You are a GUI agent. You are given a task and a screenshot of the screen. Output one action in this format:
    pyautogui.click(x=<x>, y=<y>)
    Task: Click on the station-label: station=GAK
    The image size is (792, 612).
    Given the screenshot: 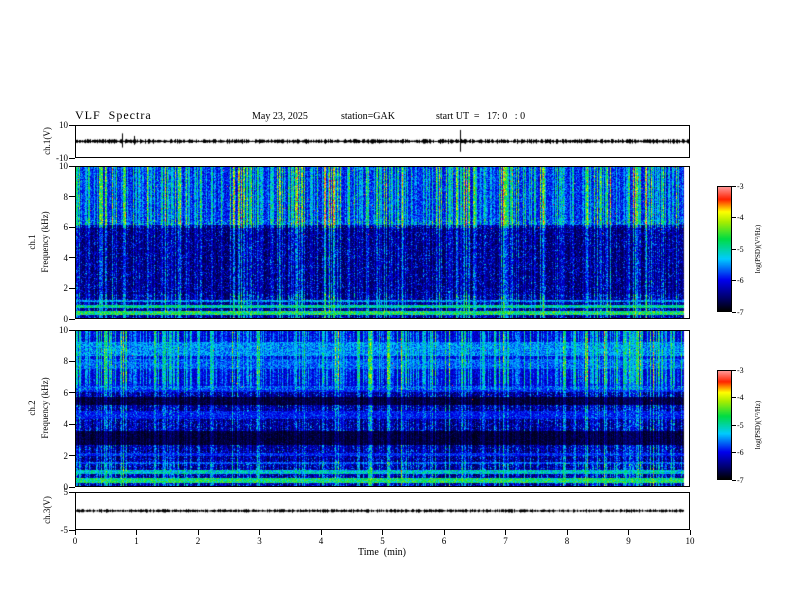 What is the action you would take?
    pyautogui.click(x=368, y=116)
    